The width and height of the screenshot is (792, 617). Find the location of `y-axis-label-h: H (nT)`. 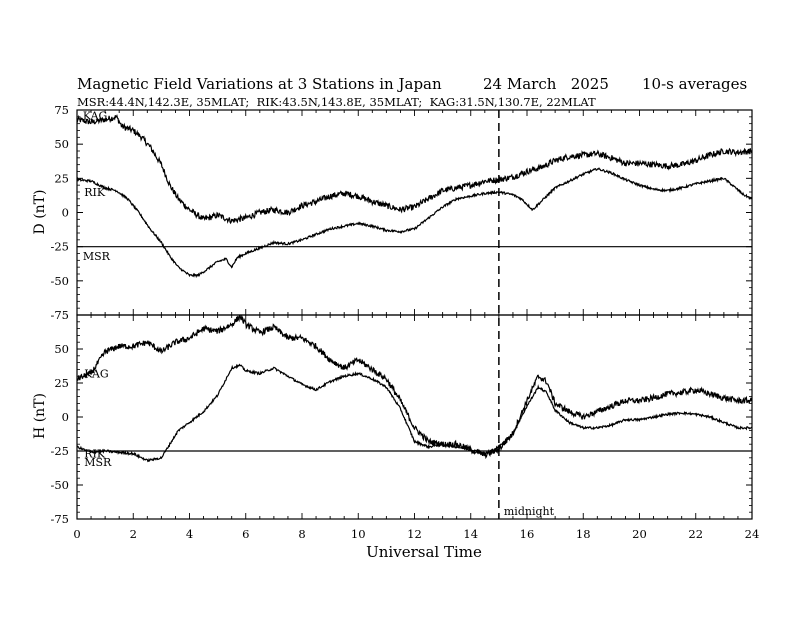

y-axis-label-h: H (nT) is located at coordinates (40, 416).